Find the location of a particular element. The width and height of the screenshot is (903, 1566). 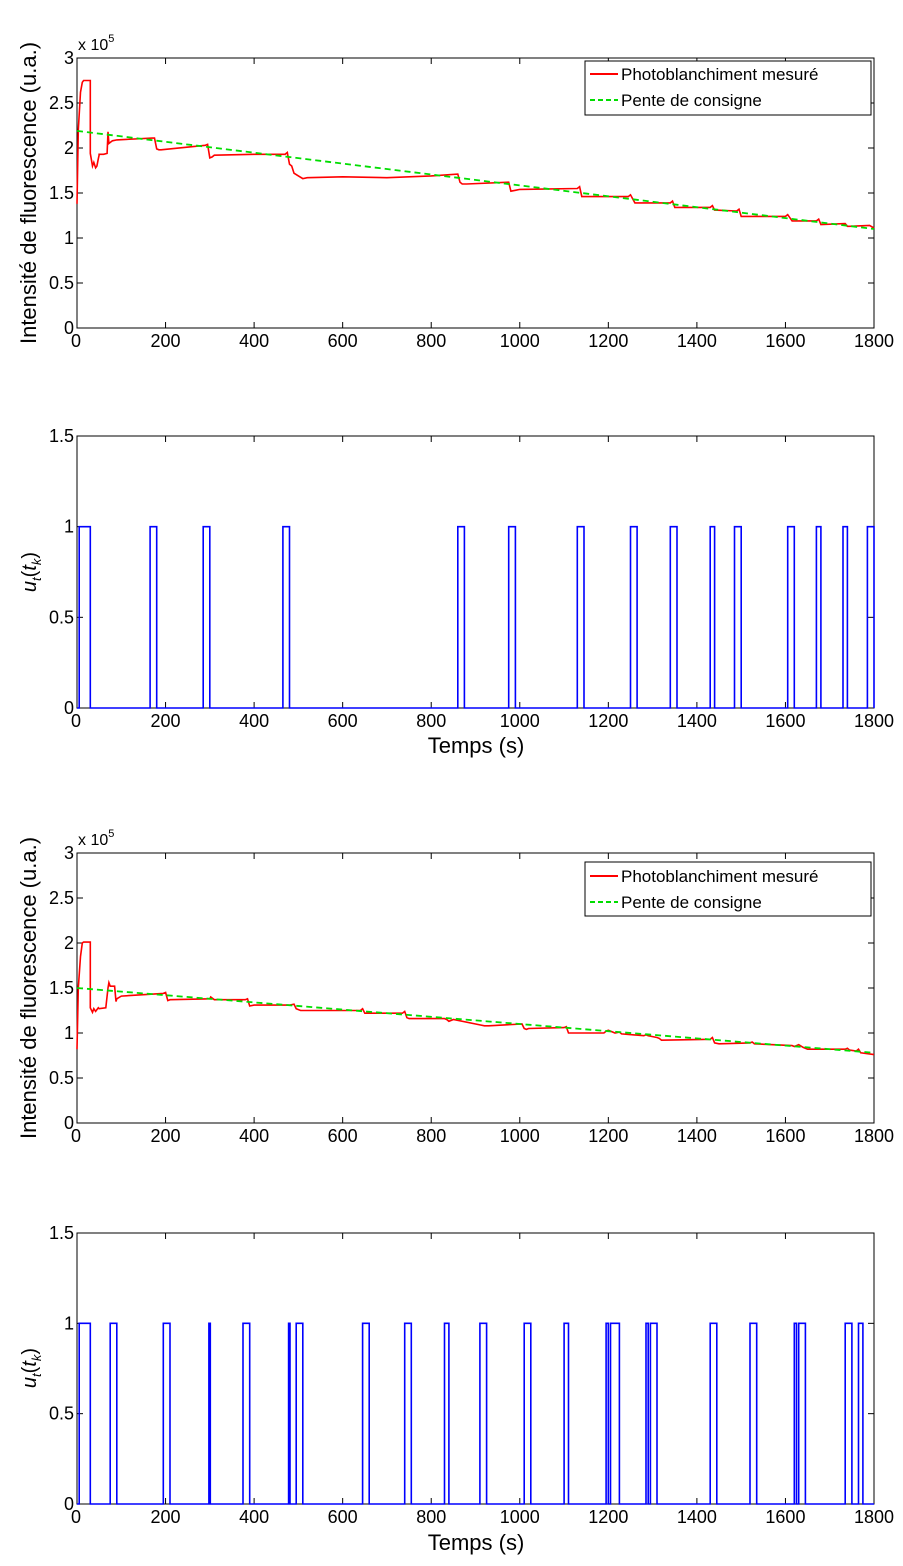

panel-1-marks is located at coordinates (475, 154).